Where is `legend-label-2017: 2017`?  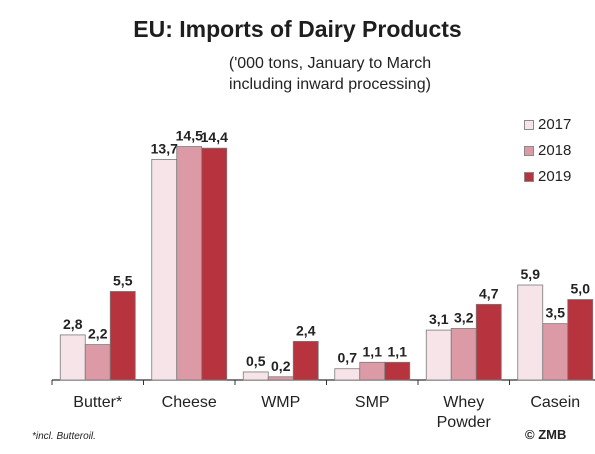 legend-label-2017: 2017 is located at coordinates (555, 124).